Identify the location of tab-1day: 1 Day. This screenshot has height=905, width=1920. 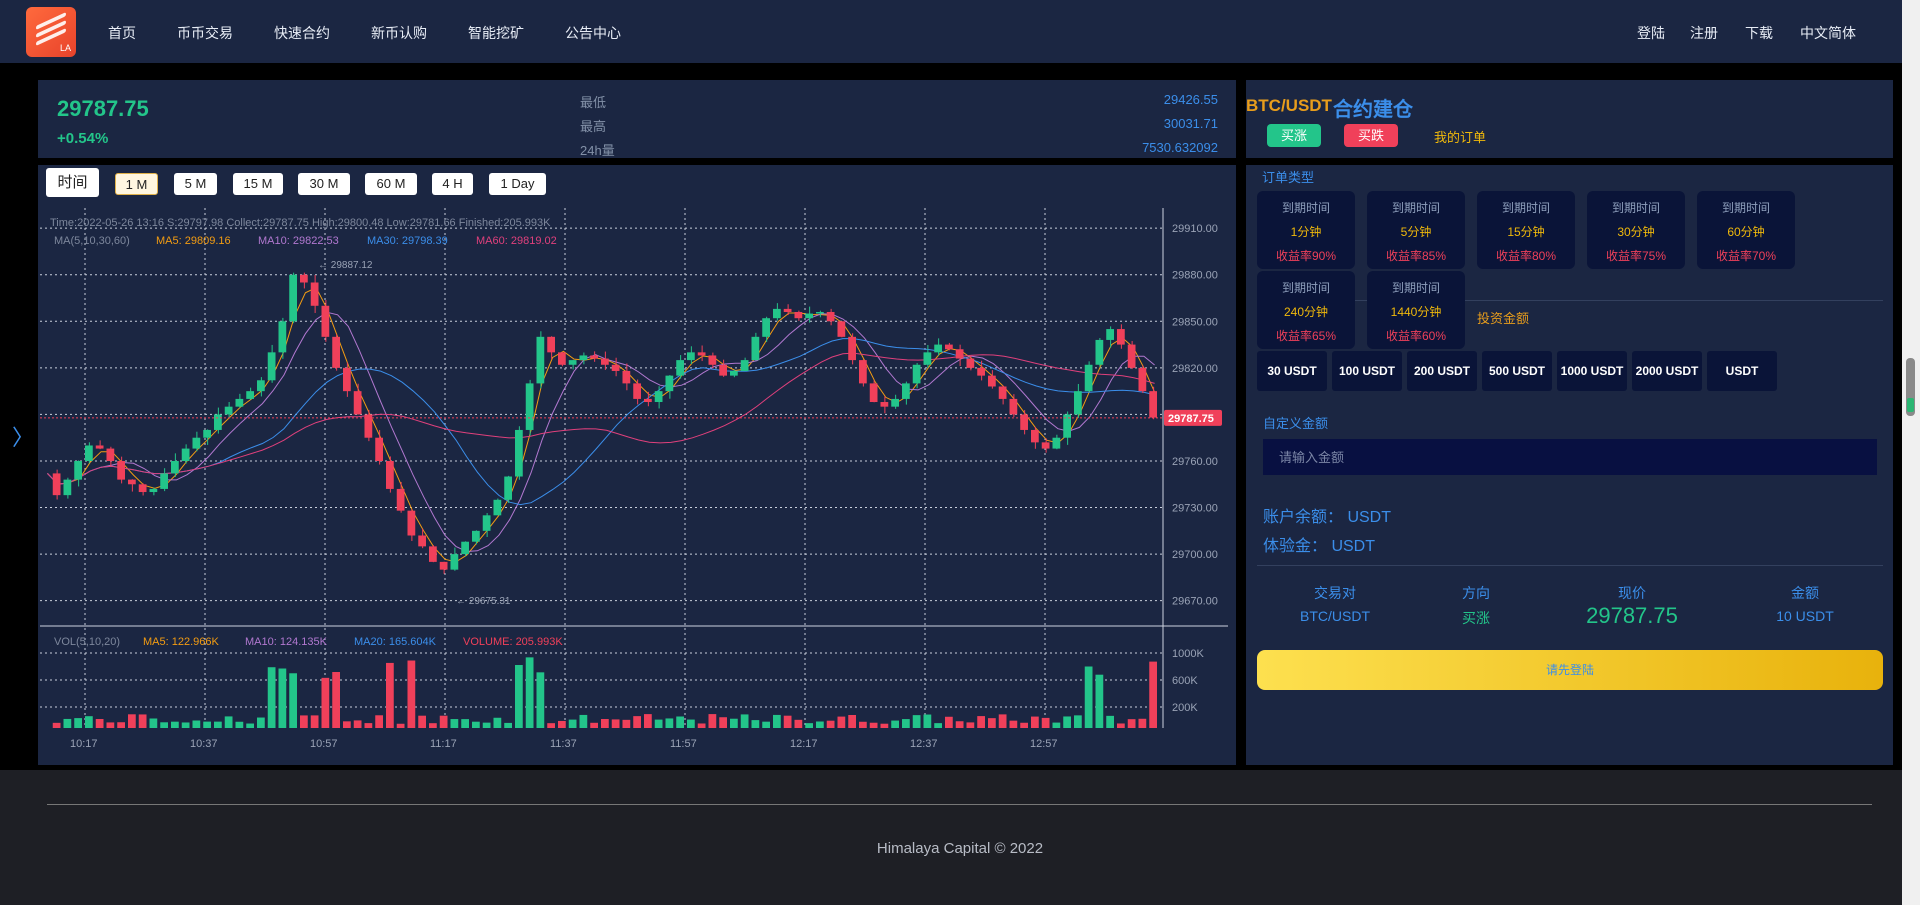
(517, 184).